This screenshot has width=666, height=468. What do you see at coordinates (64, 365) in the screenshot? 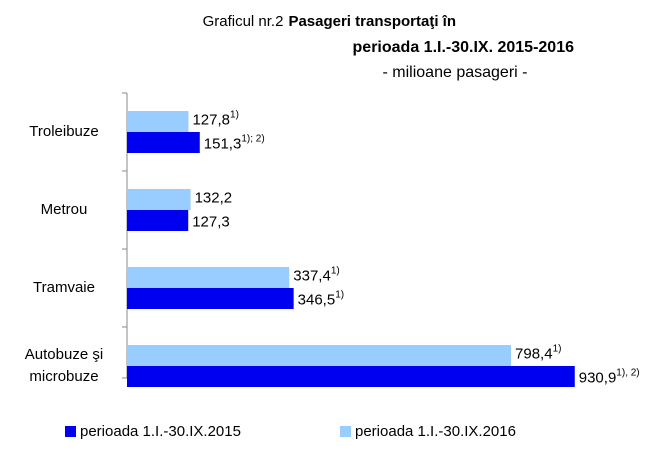
I see `category-label: Autobuze şi microbuze` at bounding box center [64, 365].